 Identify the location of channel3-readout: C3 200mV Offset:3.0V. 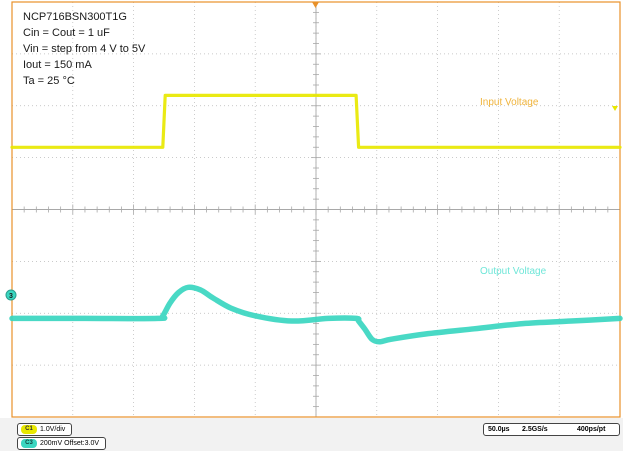
(62, 443).